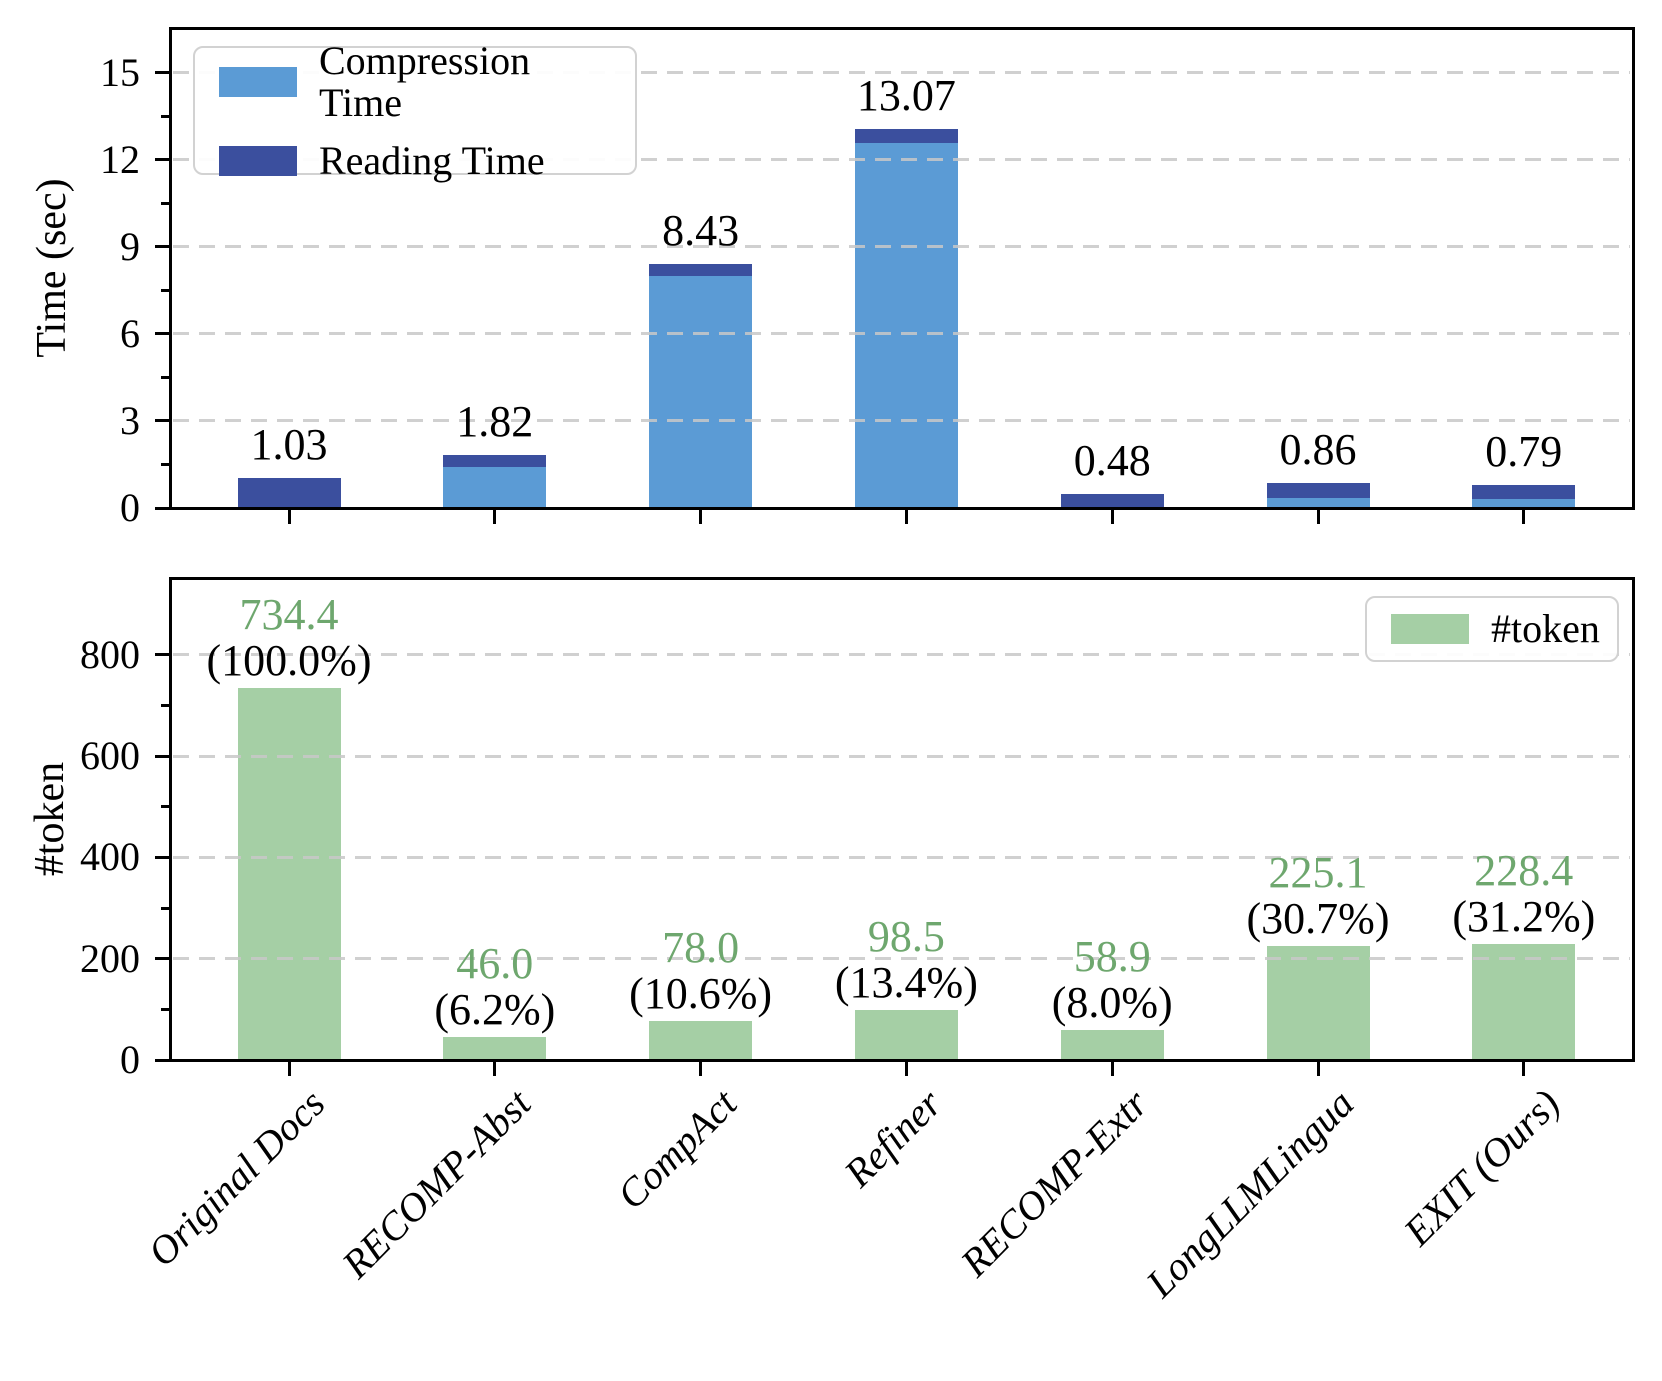 The width and height of the screenshot is (1662, 1381). What do you see at coordinates (110, 756) in the screenshot?
I see `y-tick-label: 600` at bounding box center [110, 756].